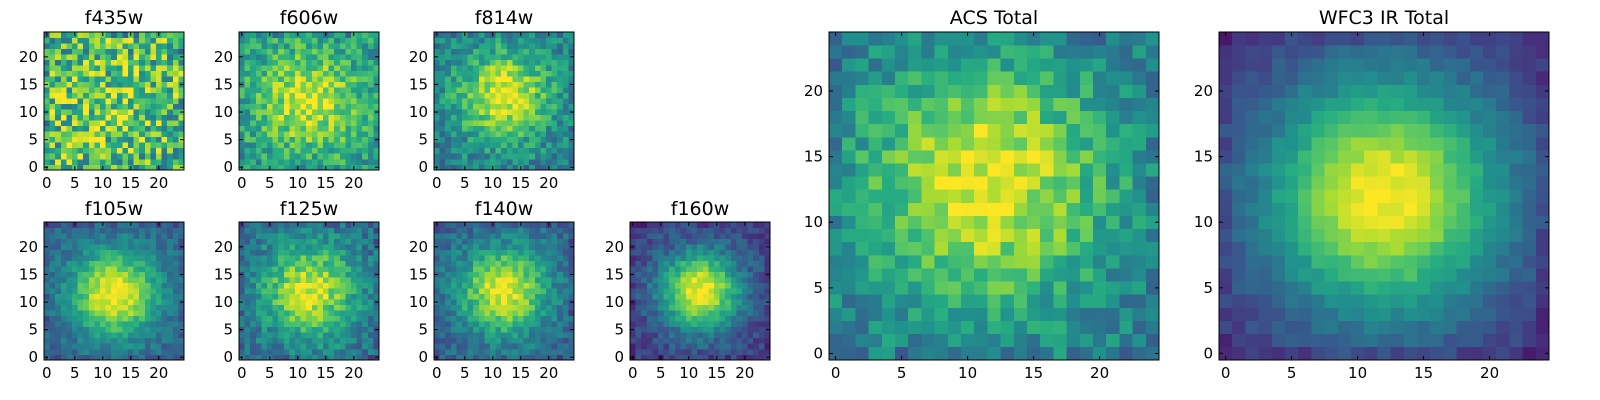  I want to click on panel-title: f125w, so click(309, 209).